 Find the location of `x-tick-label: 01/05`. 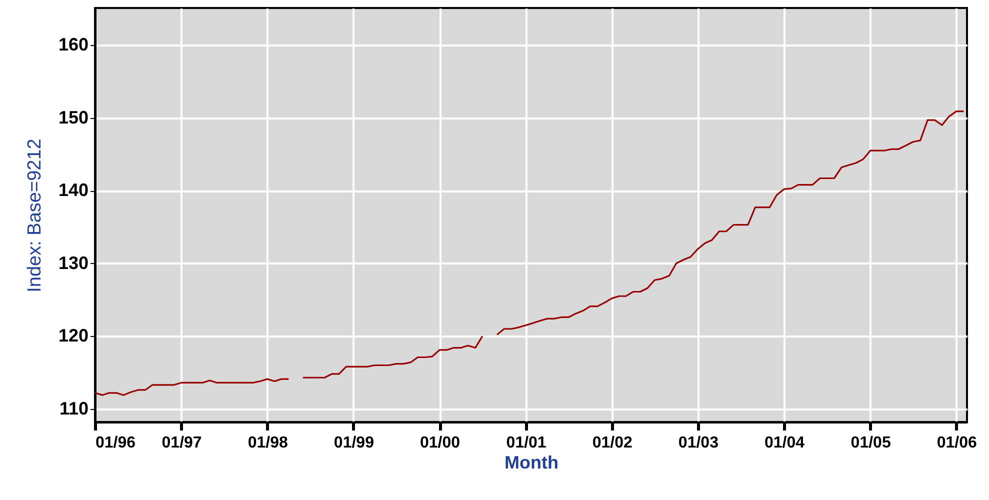

x-tick-label: 01/05 is located at coordinates (870, 443).